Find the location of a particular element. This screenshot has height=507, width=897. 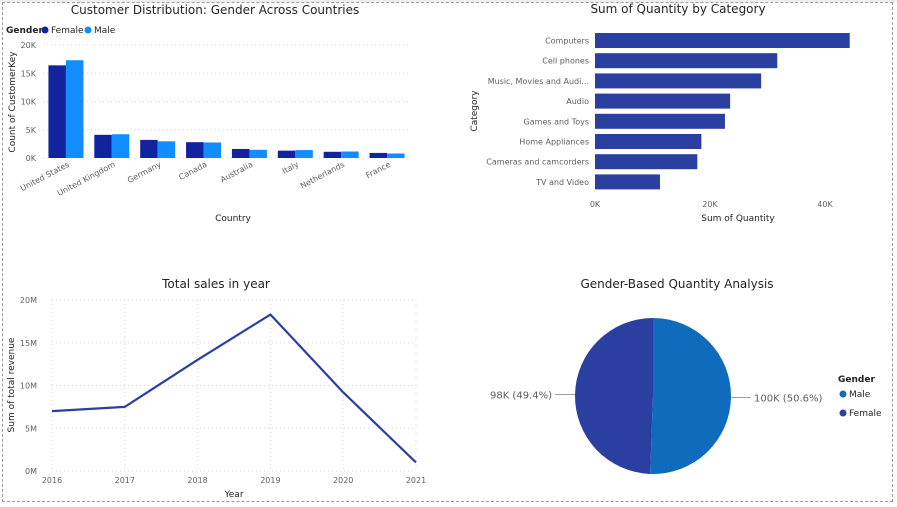

chart2-y-tick-audio: Audio is located at coordinates (577, 101).